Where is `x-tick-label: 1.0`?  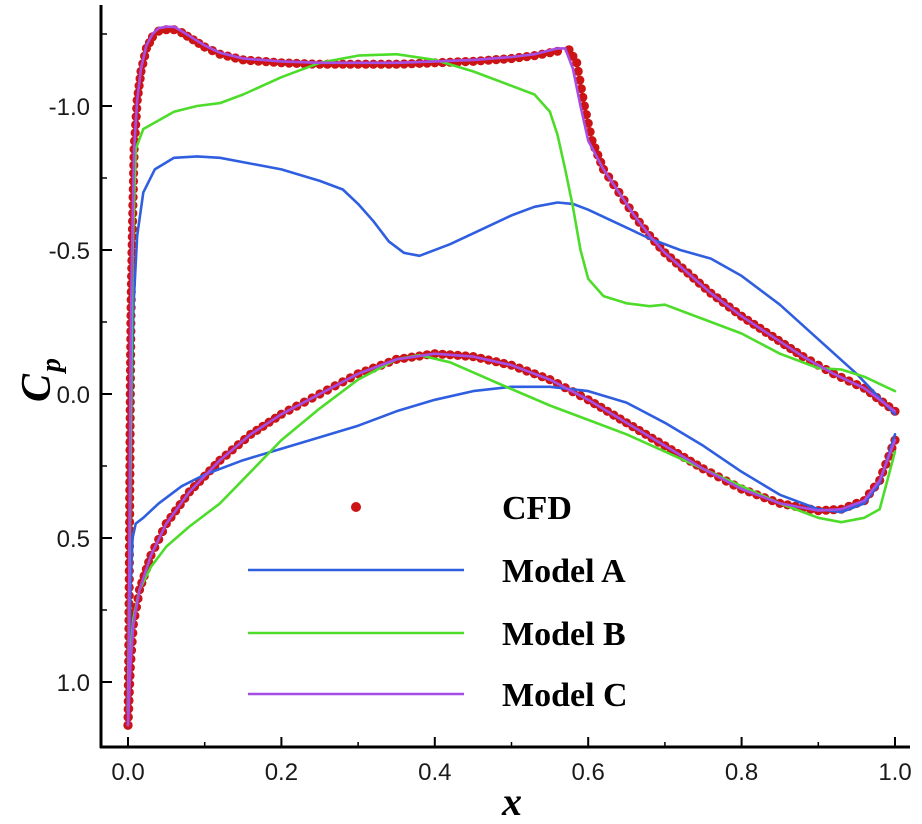
x-tick-label: 1.0 is located at coordinates (894, 772).